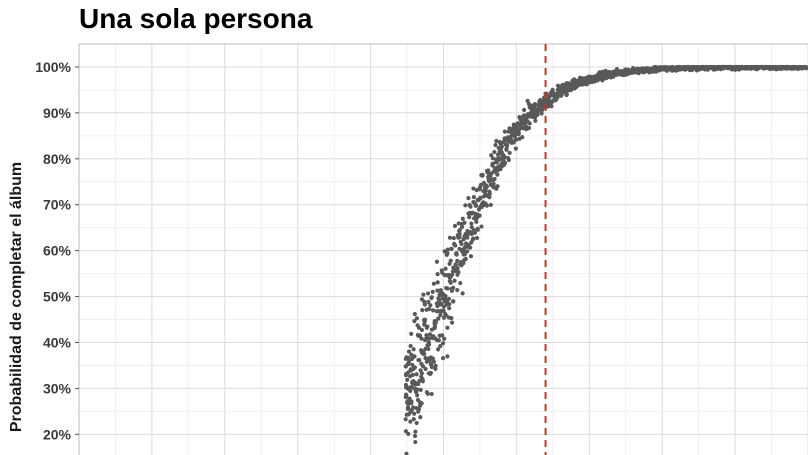  Describe the element at coordinates (57, 205) in the screenshot. I see `y-tick-label: 70%` at that location.